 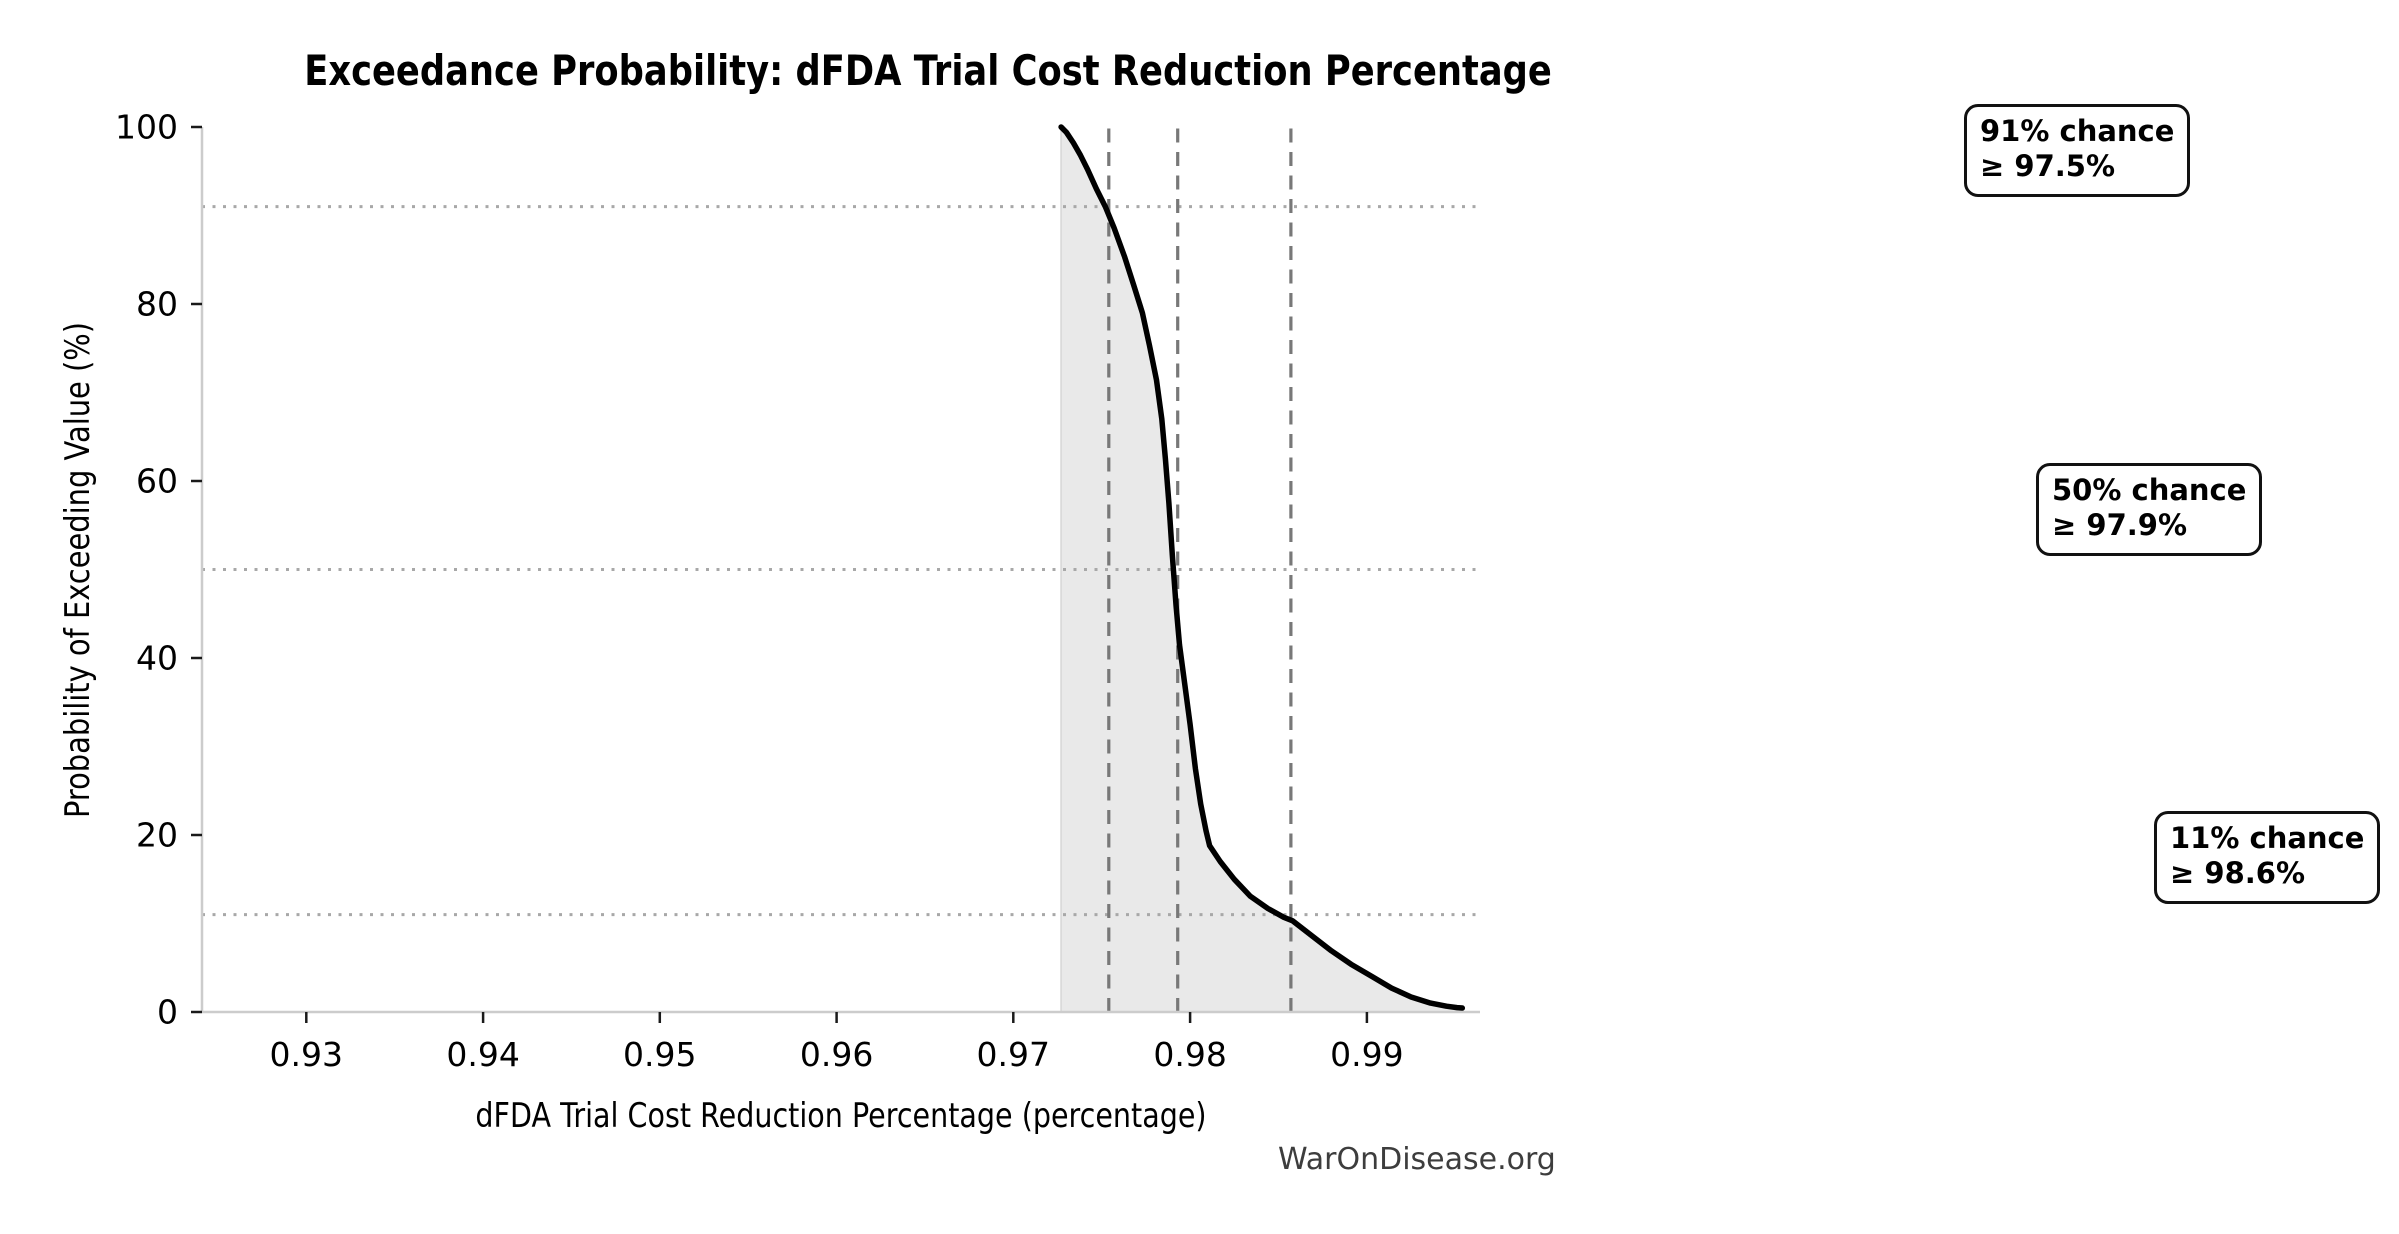 I want to click on exceedance-fill-area, so click(x=1262, y=569).